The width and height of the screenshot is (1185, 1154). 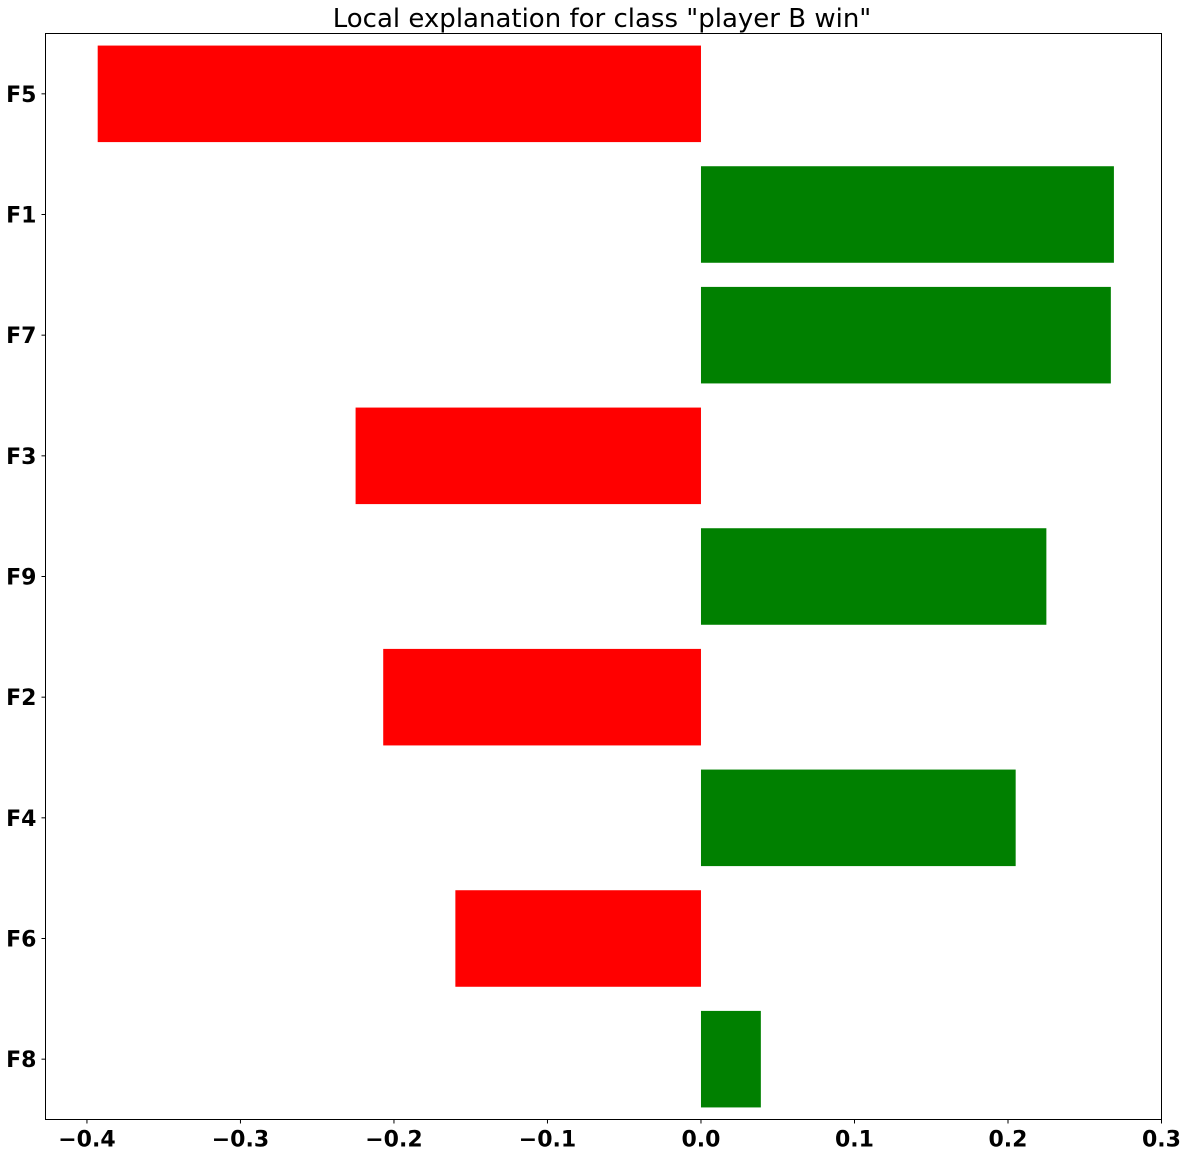 What do you see at coordinates (240, 1140) in the screenshot?
I see `x-tick-label: −0.3` at bounding box center [240, 1140].